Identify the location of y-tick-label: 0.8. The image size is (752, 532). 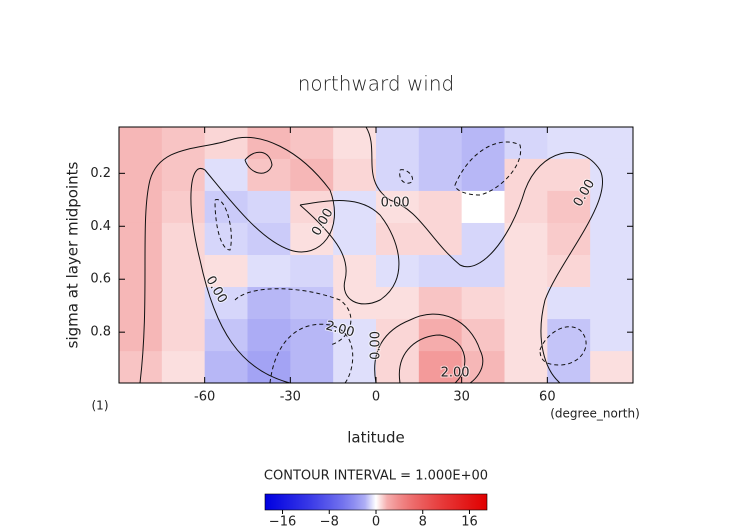
(100, 332).